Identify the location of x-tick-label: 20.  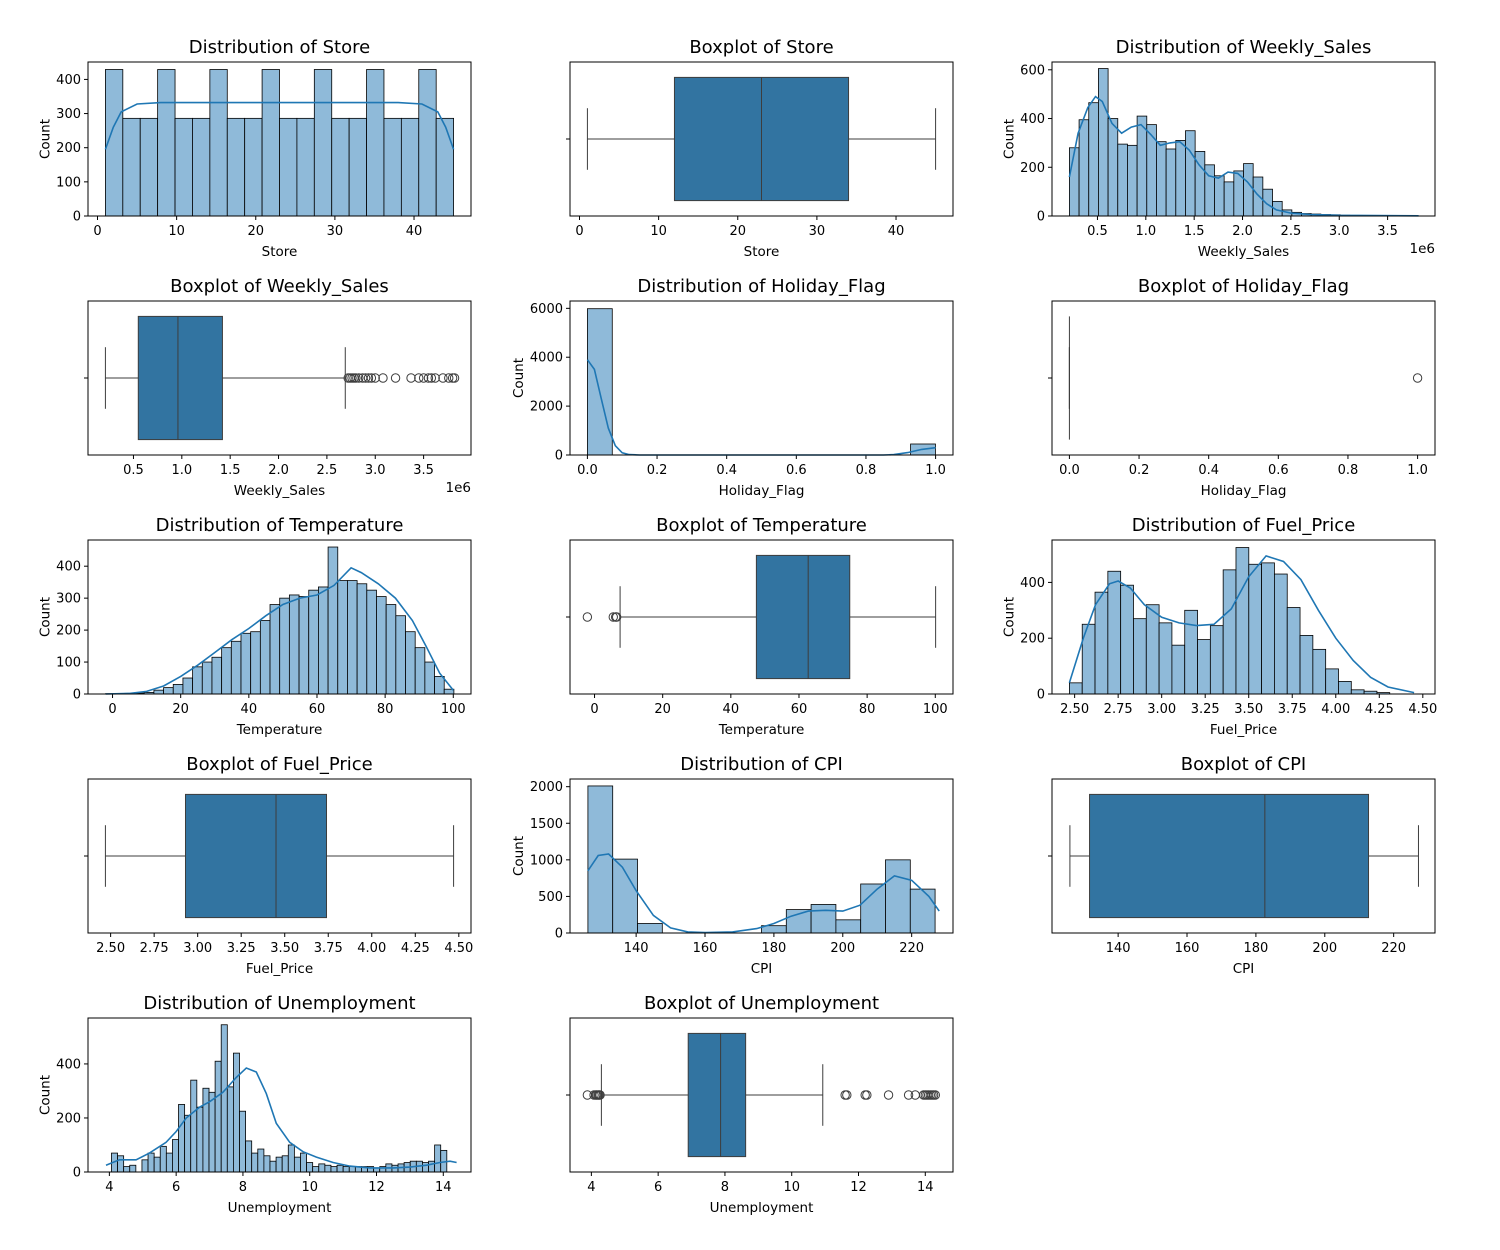
(662, 709).